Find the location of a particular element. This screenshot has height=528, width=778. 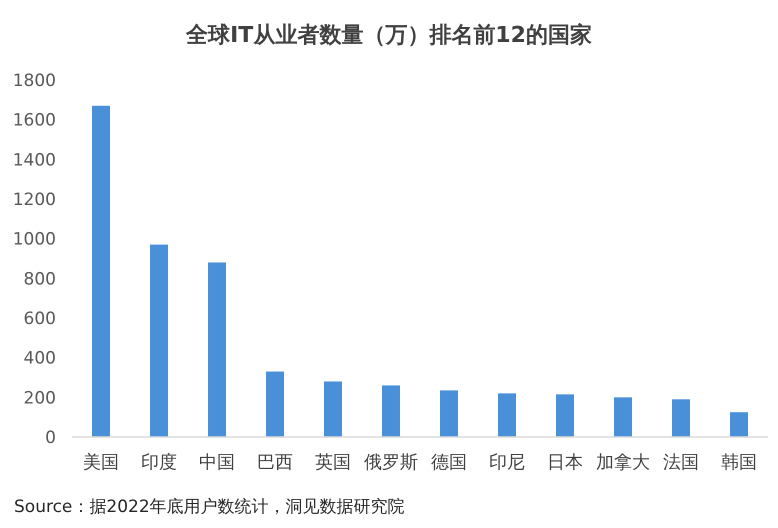

y-tick-label: 1800 is located at coordinates (34, 81).